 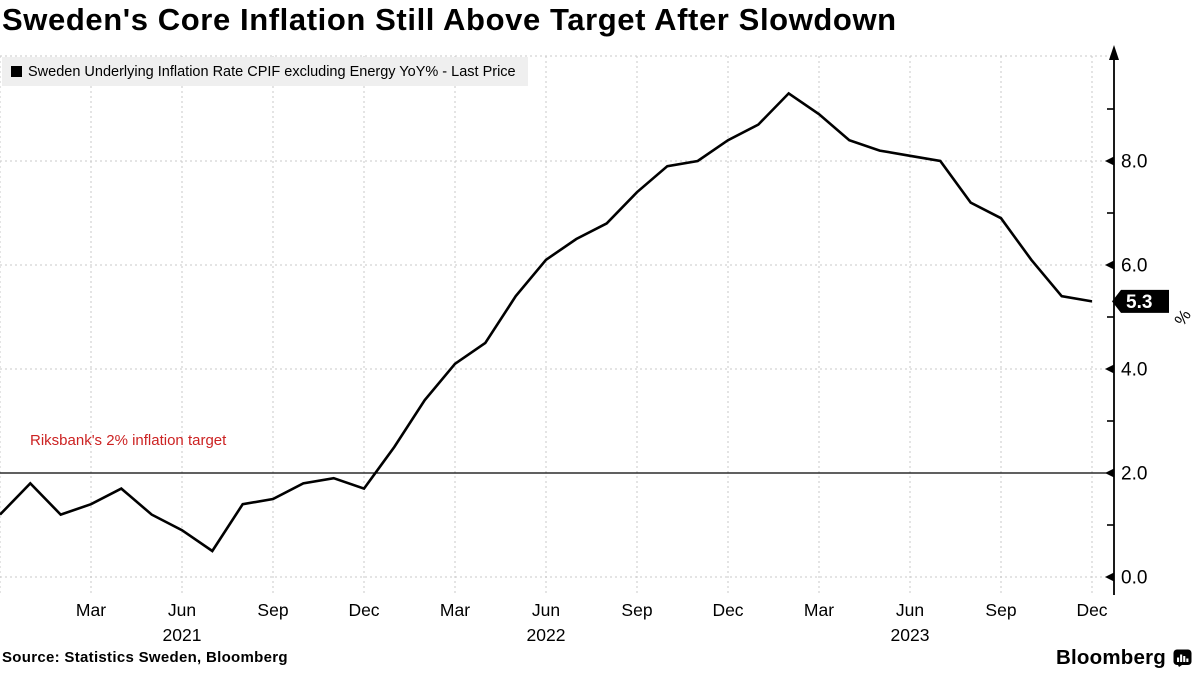 What do you see at coordinates (182, 635) in the screenshot?
I see `x-axis-year-label: 2021` at bounding box center [182, 635].